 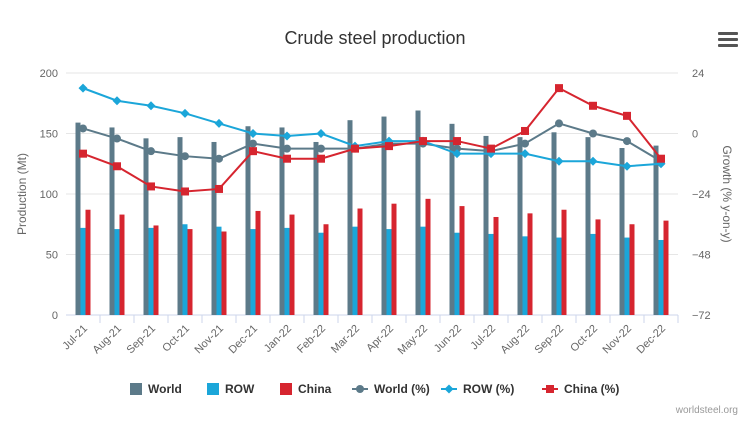 What do you see at coordinates (580, 389) in the screenshot?
I see `legend-item-china-growth: China (%)` at bounding box center [580, 389].